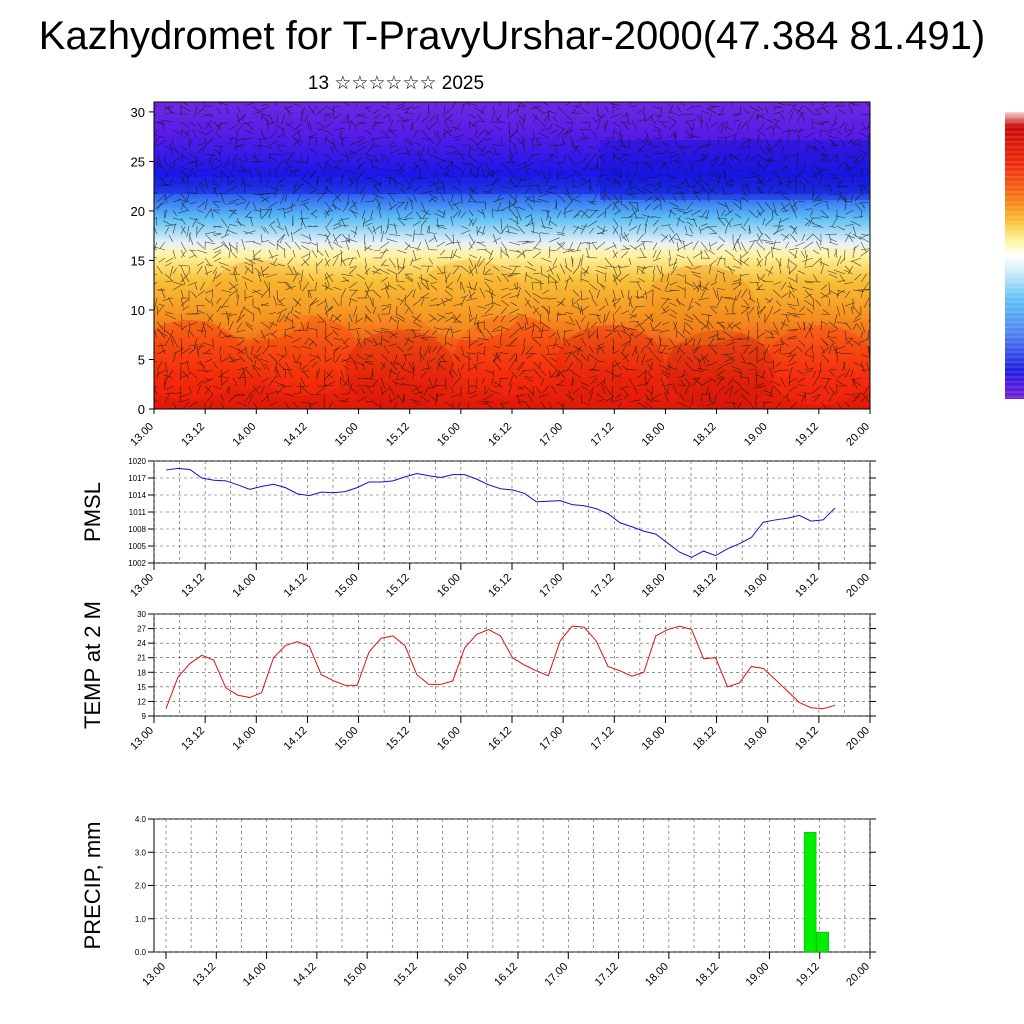  What do you see at coordinates (807, 739) in the screenshot?
I see `x-tick-label: 19.12` at bounding box center [807, 739].